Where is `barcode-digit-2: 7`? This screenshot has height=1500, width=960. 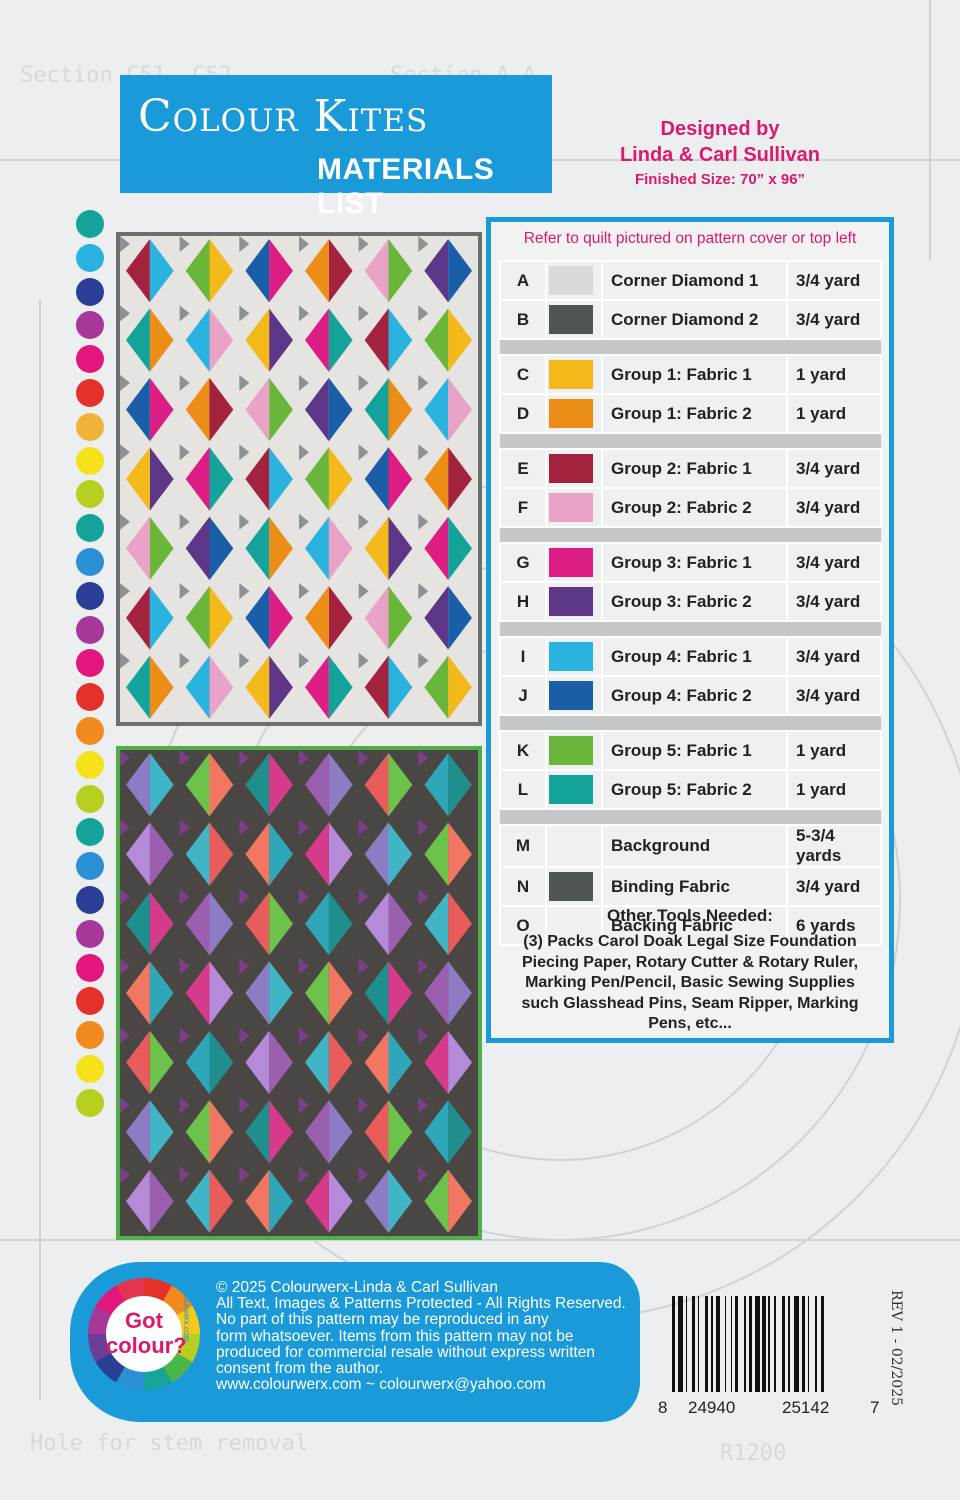 barcode-digit-2: 7 is located at coordinates (875, 1407).